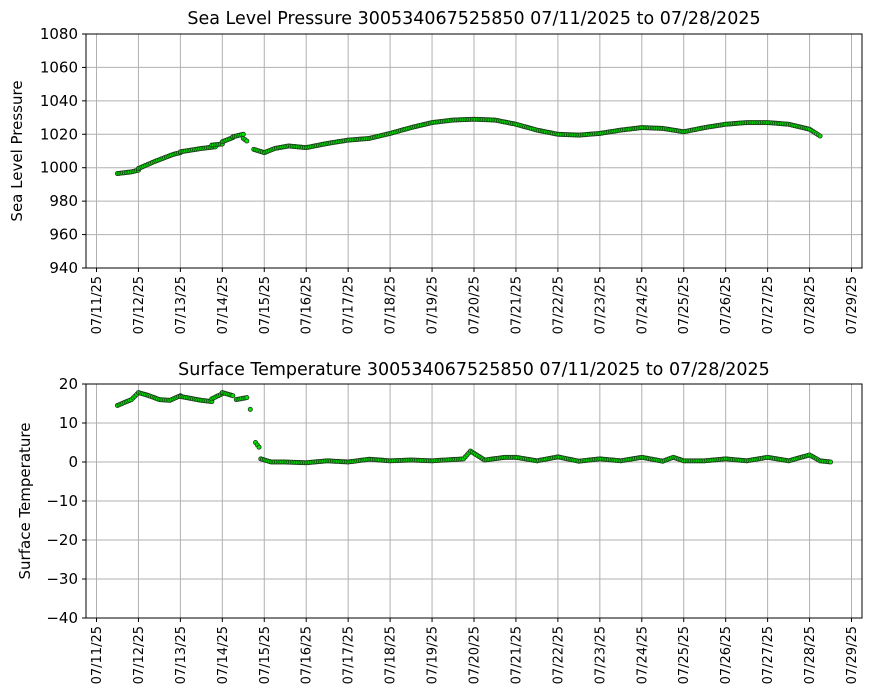 The image size is (870, 700). I want to click on y-tick-label: 1080, so click(59, 34).